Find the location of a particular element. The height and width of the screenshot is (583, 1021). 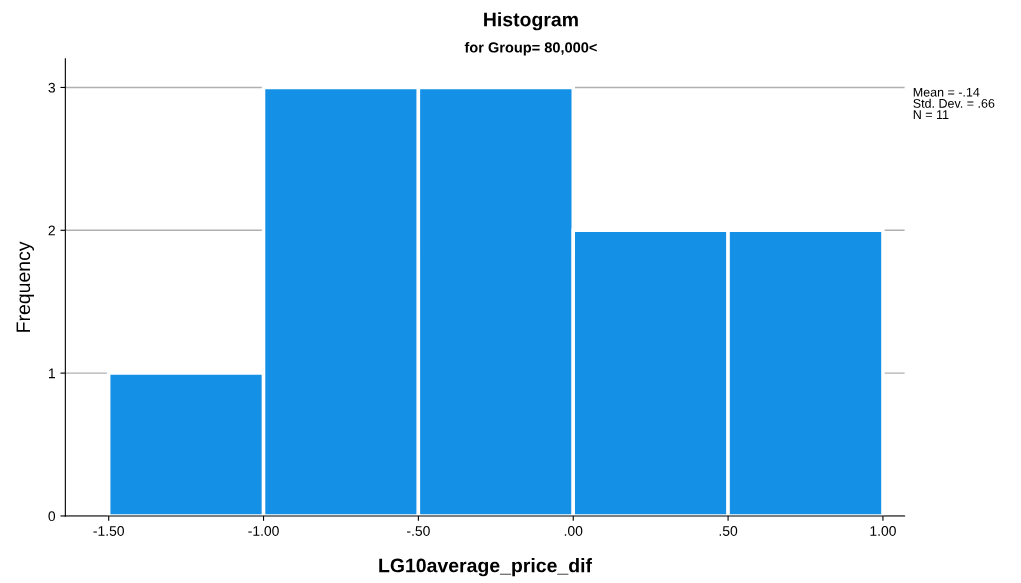

chart-title: Histogram is located at coordinates (531, 21).